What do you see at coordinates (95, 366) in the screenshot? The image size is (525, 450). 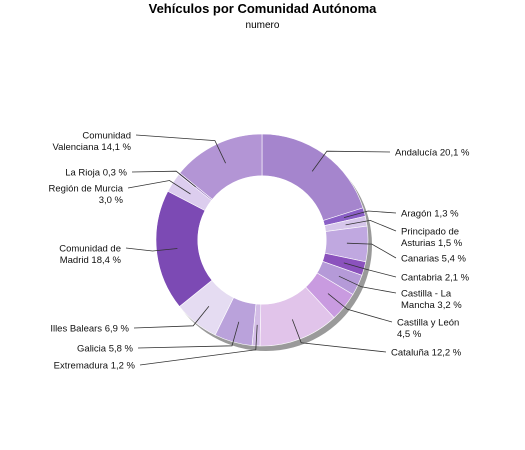 I see `slice-label: Extremadura 1,2 %` at bounding box center [95, 366].